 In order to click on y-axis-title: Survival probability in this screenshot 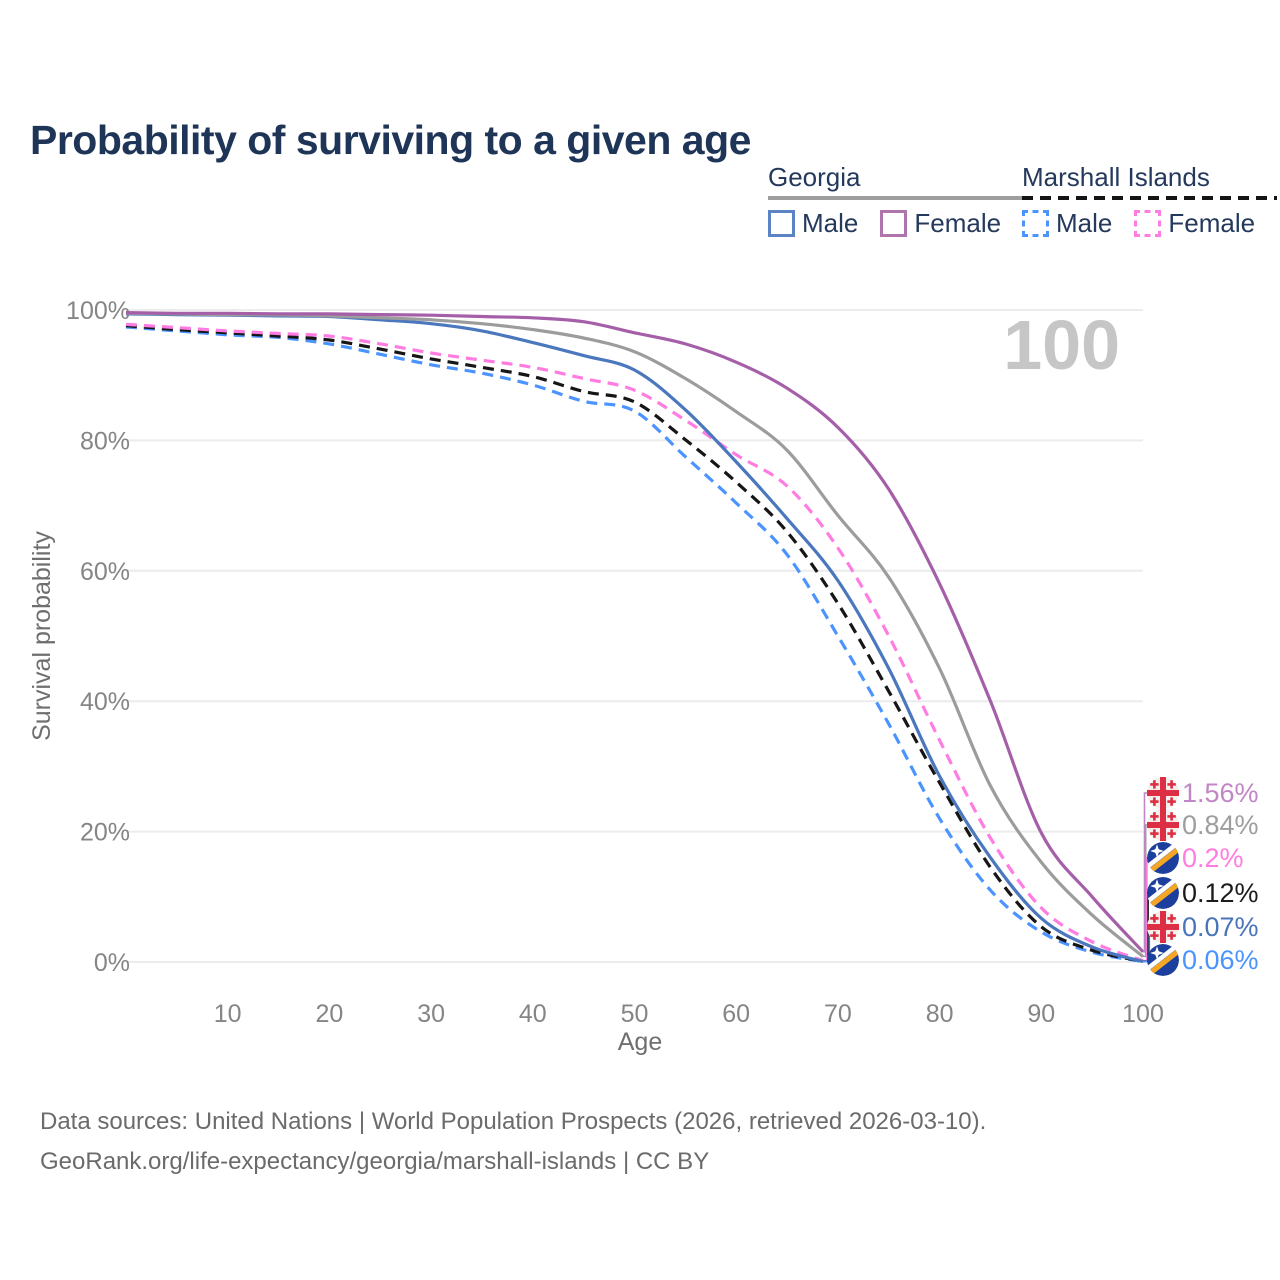, I will do `click(42, 636)`.